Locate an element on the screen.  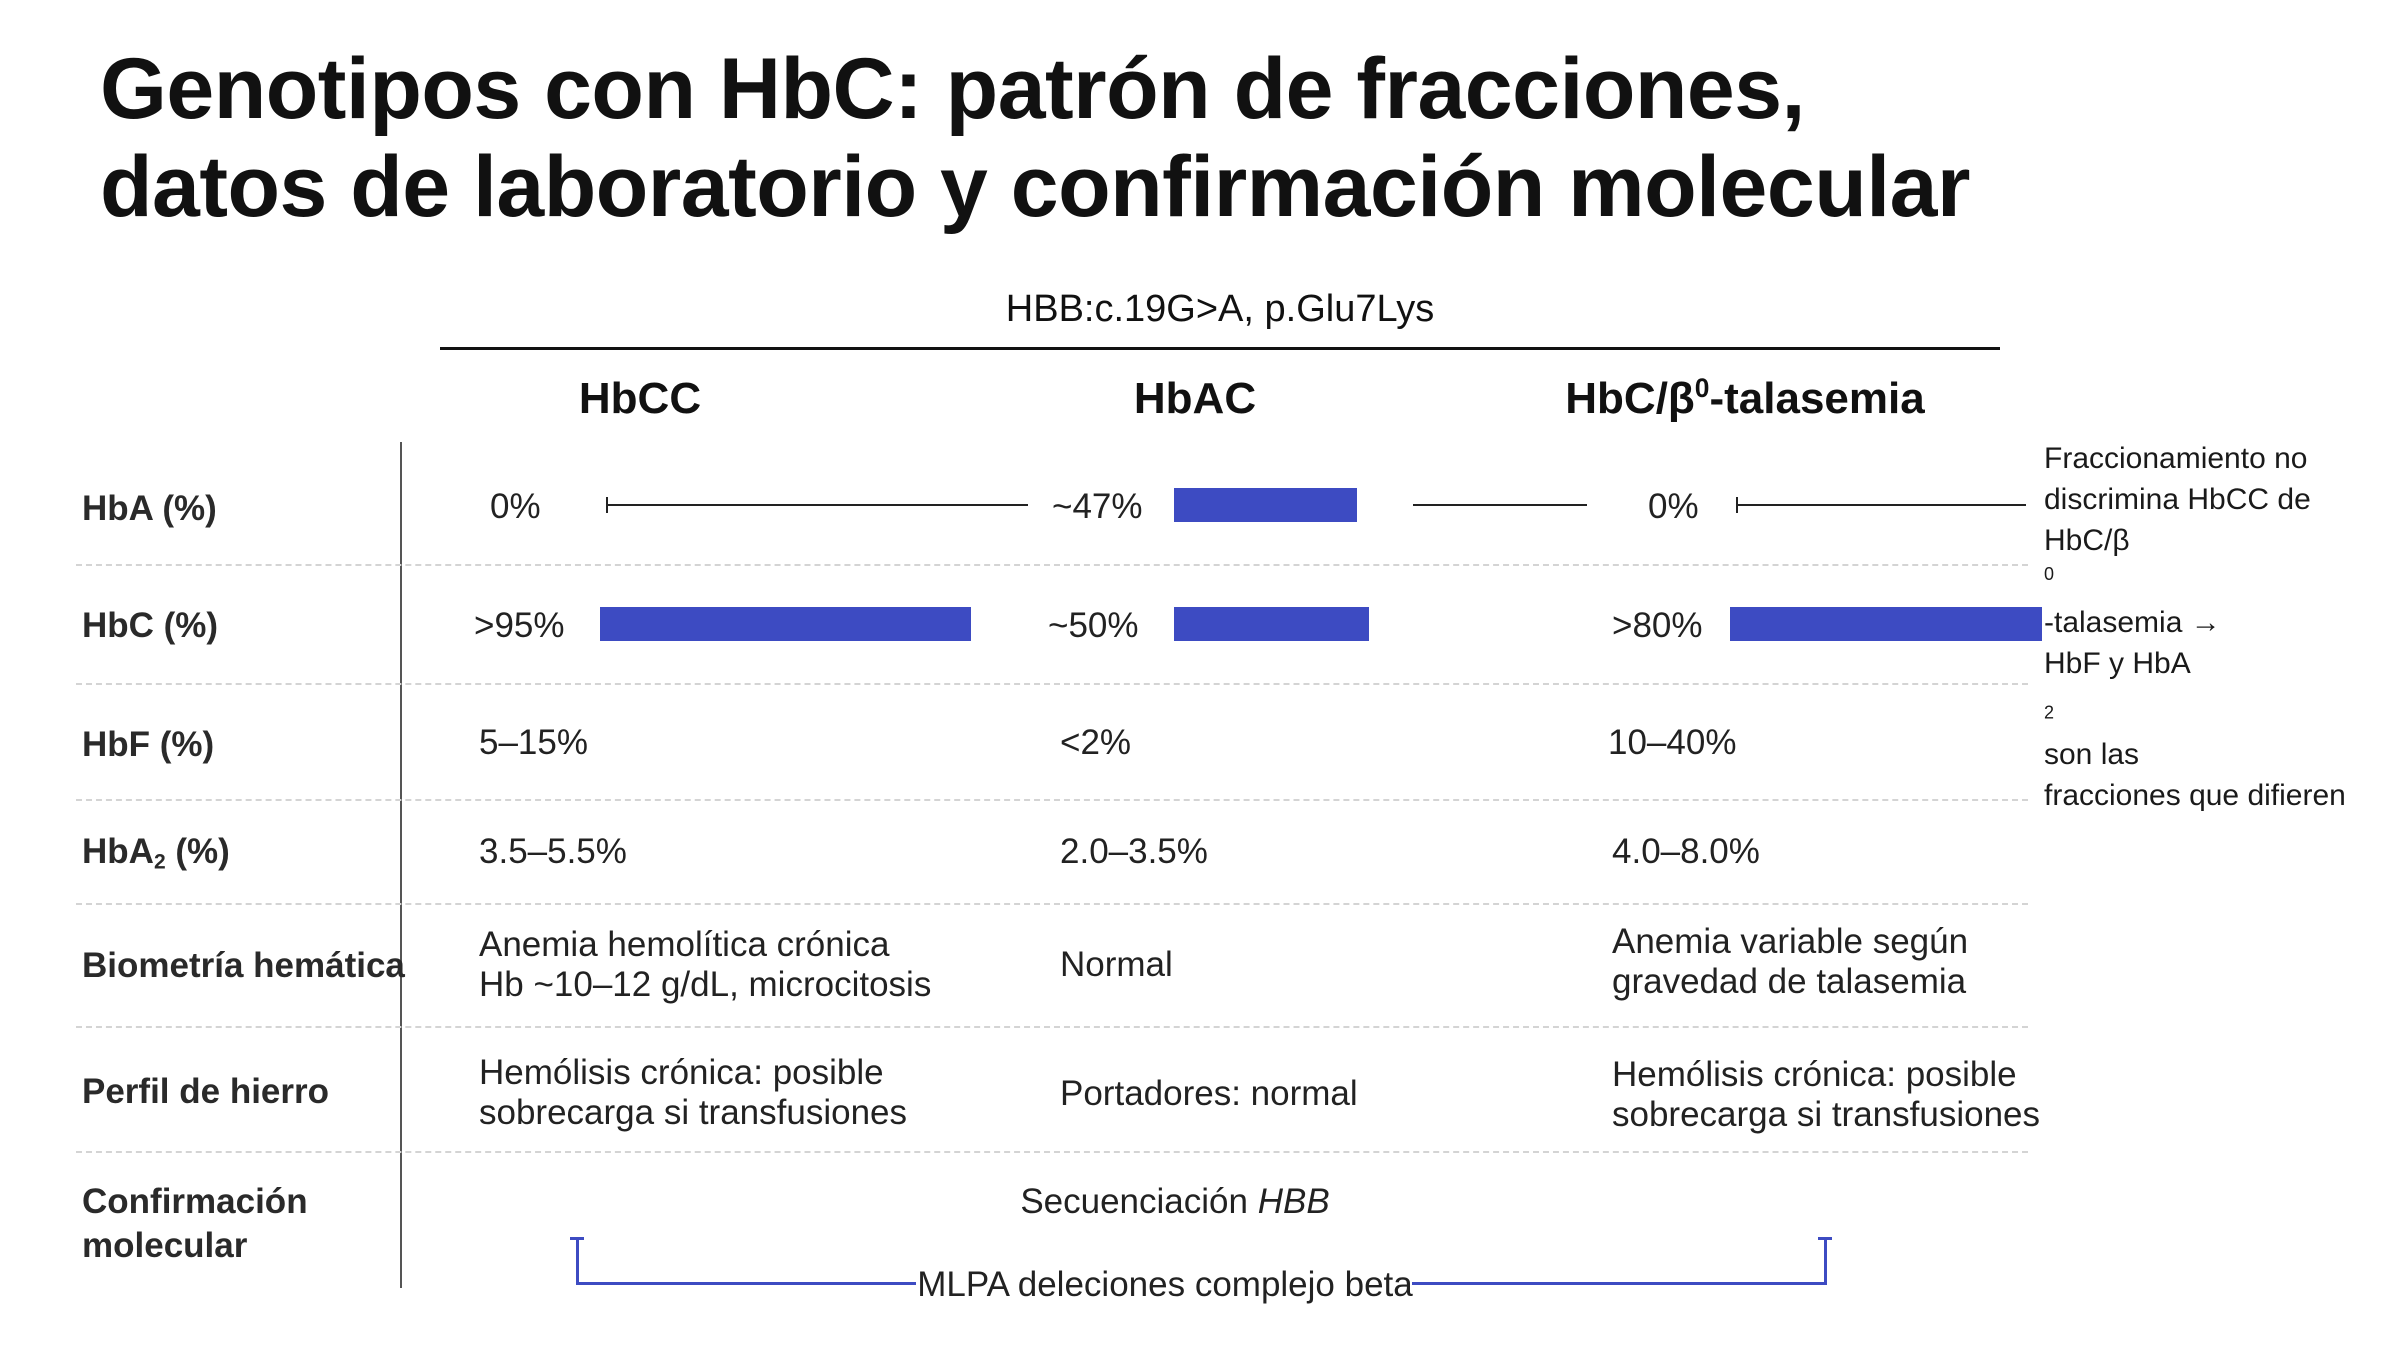
hba-value-hbcc: 0% is located at coordinates (515, 506).